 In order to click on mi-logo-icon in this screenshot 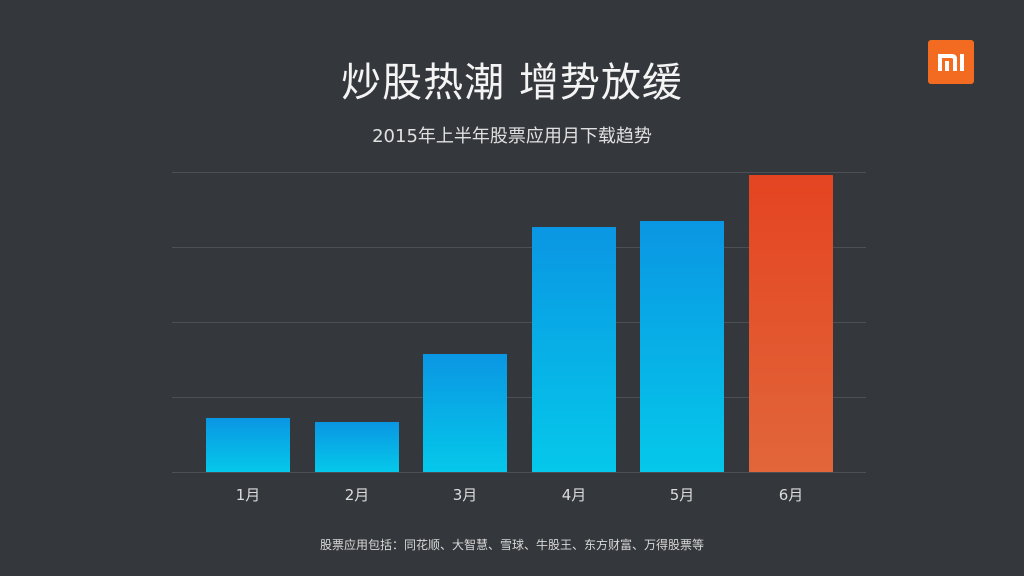, I will do `click(951, 62)`.